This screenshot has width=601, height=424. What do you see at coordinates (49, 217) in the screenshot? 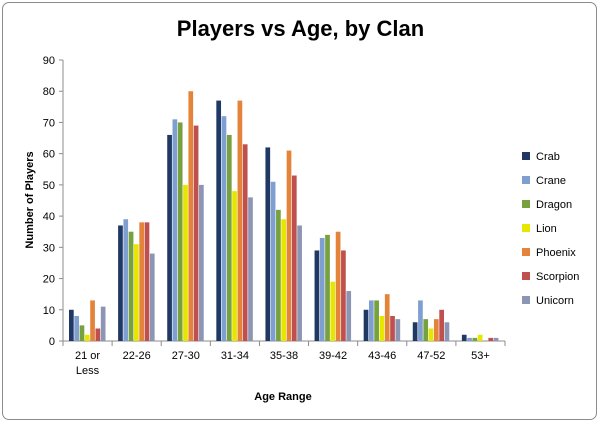
I see `y-tick-label: 40` at bounding box center [49, 217].